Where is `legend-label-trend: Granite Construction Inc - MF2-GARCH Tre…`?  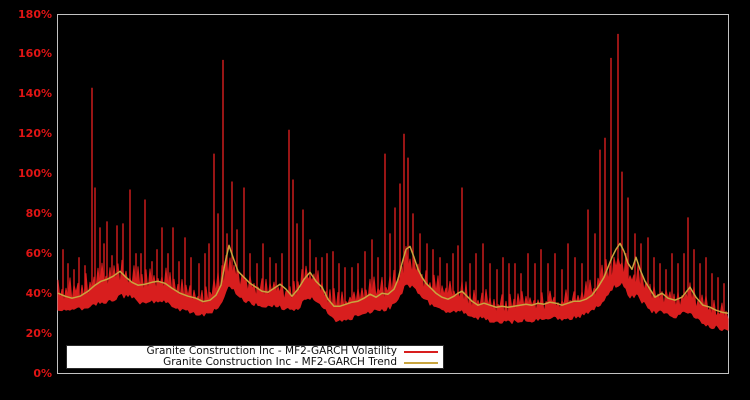
legend-label-trend: Granite Construction Inc - MF2-GARCH Tre… is located at coordinates (280, 362).